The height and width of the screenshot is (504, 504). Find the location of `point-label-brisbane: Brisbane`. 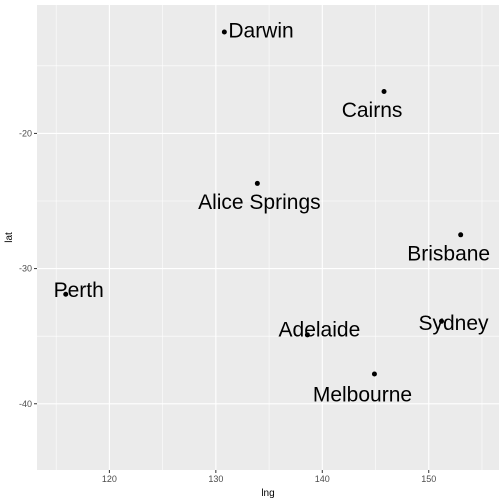

point-label-brisbane: Brisbane is located at coordinates (448, 253).